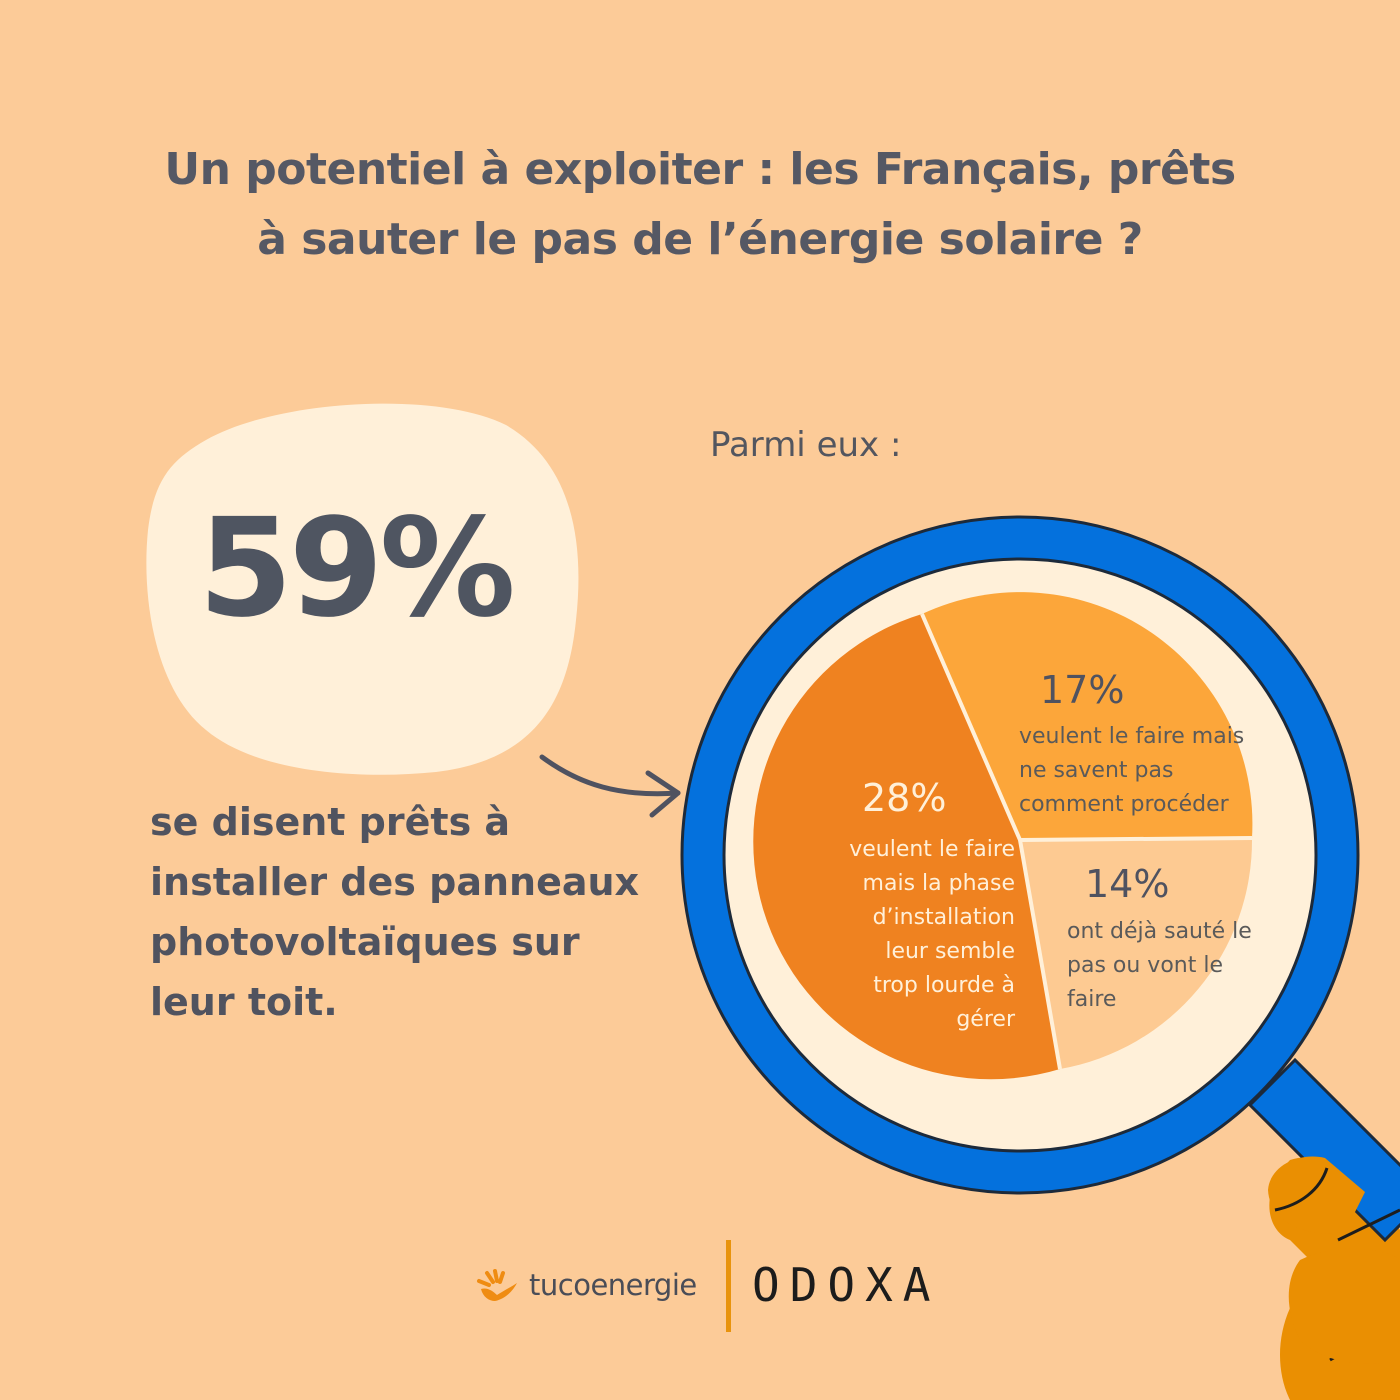 The width and height of the screenshot is (1400, 1400). Describe the element at coordinates (244, 1002) in the screenshot. I see `desc-line: leur toit.` at that location.